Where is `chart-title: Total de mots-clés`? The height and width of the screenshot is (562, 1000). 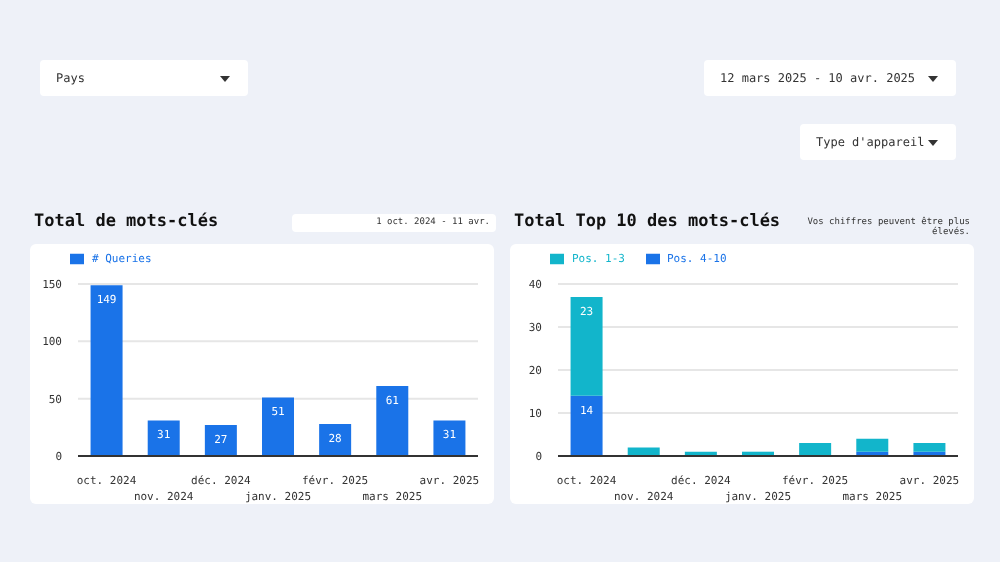 chart-title: Total de mots-clés is located at coordinates (126, 222).